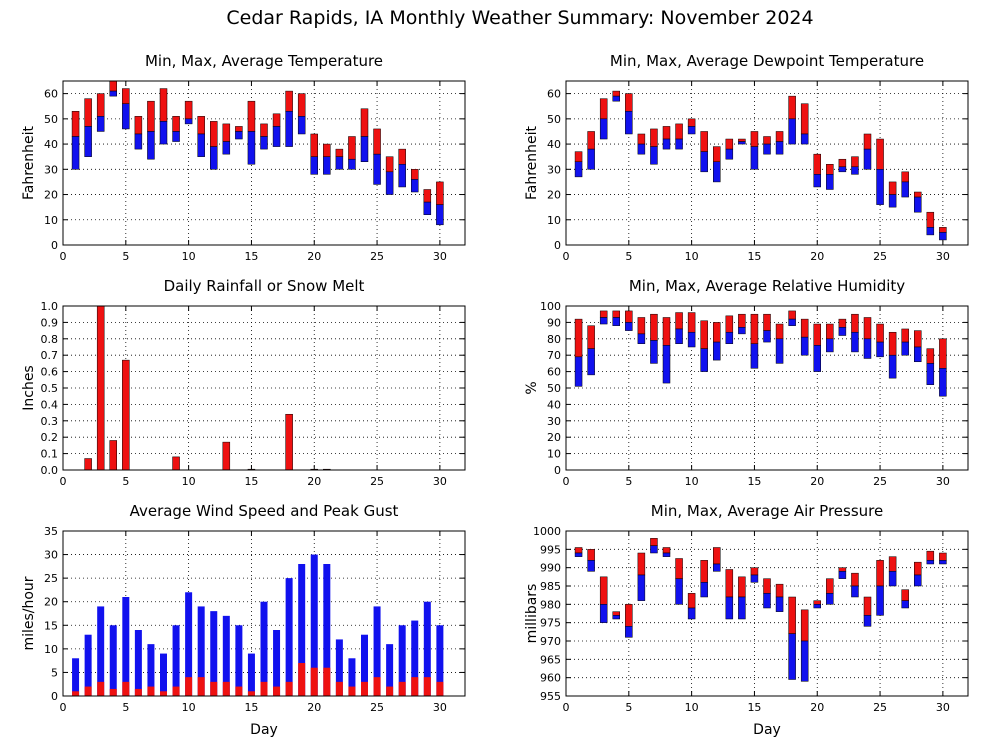 The width and height of the screenshot is (1000, 750). Describe the element at coordinates (692, 256) in the screenshot. I see `dew-xtick-label: 10` at that location.